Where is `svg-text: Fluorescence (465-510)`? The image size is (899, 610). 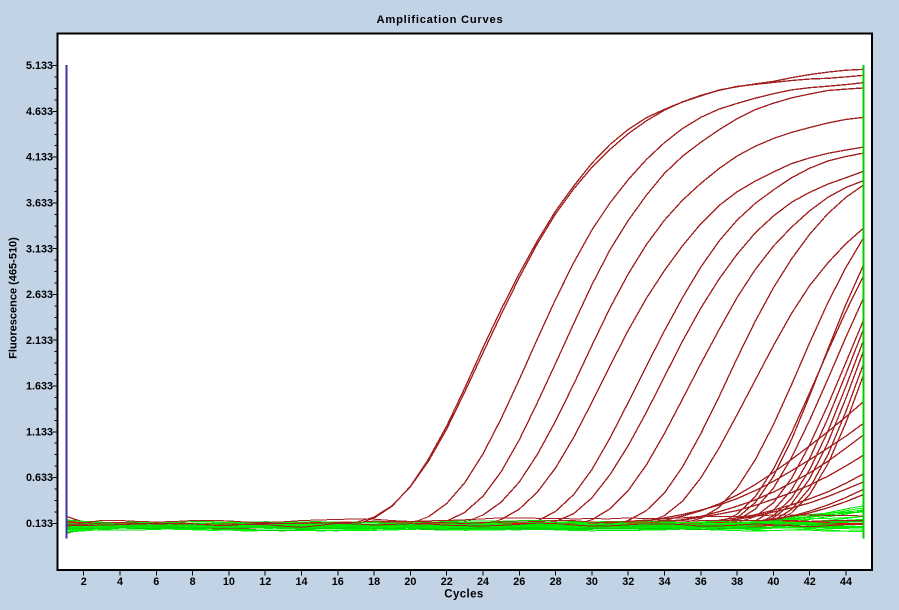 svg-text: Fluorescence (465-510) is located at coordinates (14, 298).